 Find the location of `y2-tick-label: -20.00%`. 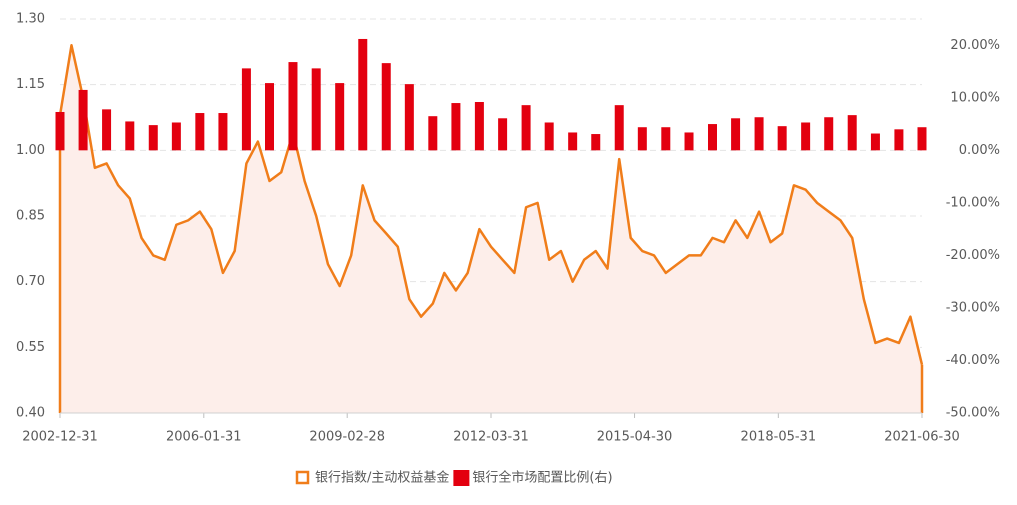

y2-tick-label: -20.00% is located at coordinates (973, 255).